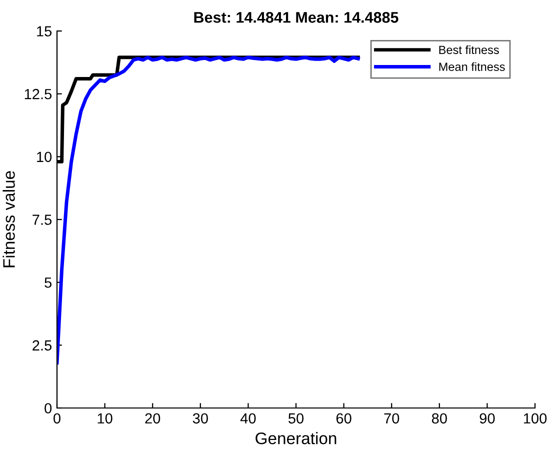 This screenshot has height=460, width=551. Describe the element at coordinates (42, 345) in the screenshot. I see `y-tick-label: 2.5` at that location.